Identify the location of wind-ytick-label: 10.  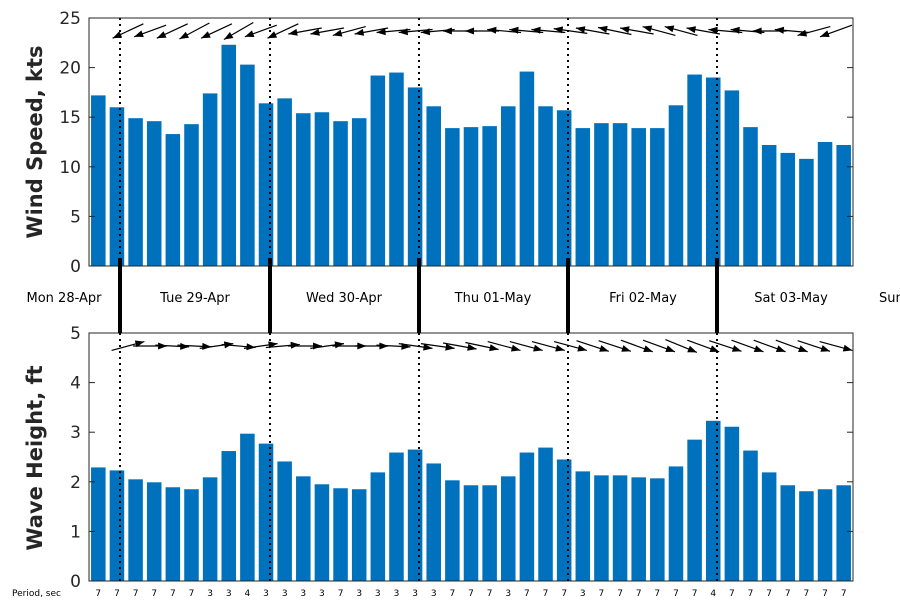
(70, 168).